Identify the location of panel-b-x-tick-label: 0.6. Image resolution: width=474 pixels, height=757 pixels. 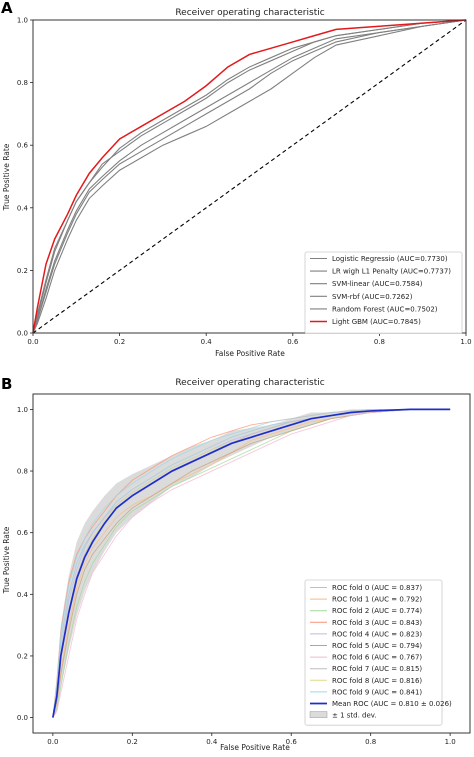
(292, 742).